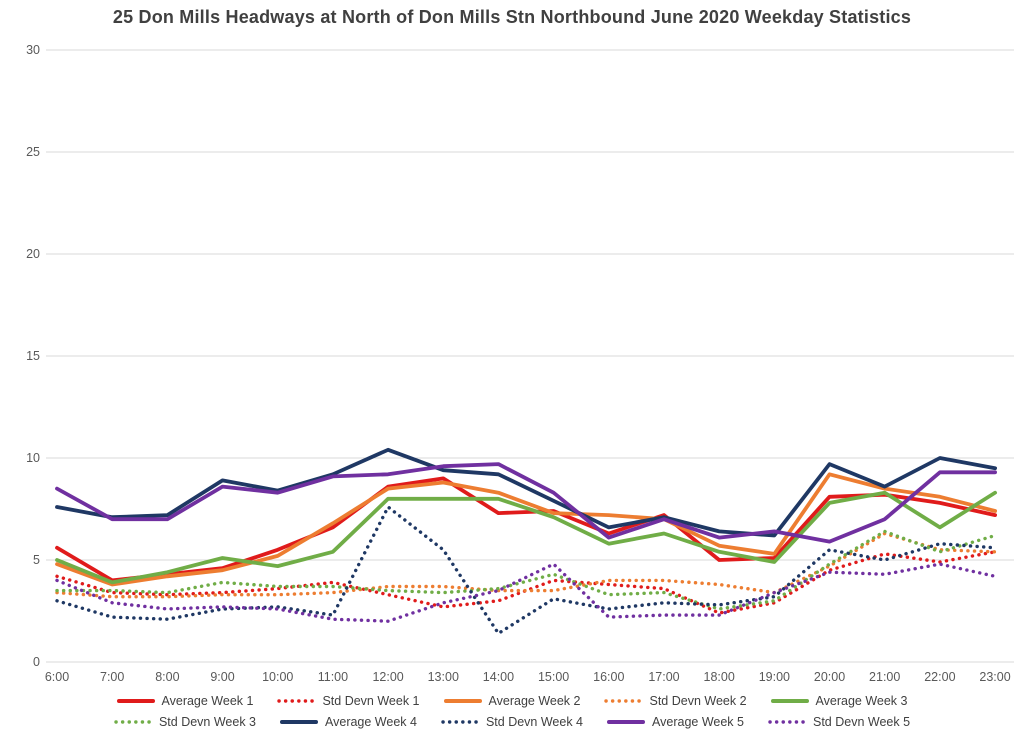 The width and height of the screenshot is (1024, 750). I want to click on x-axis-tick-label: 15:00, so click(553, 677).